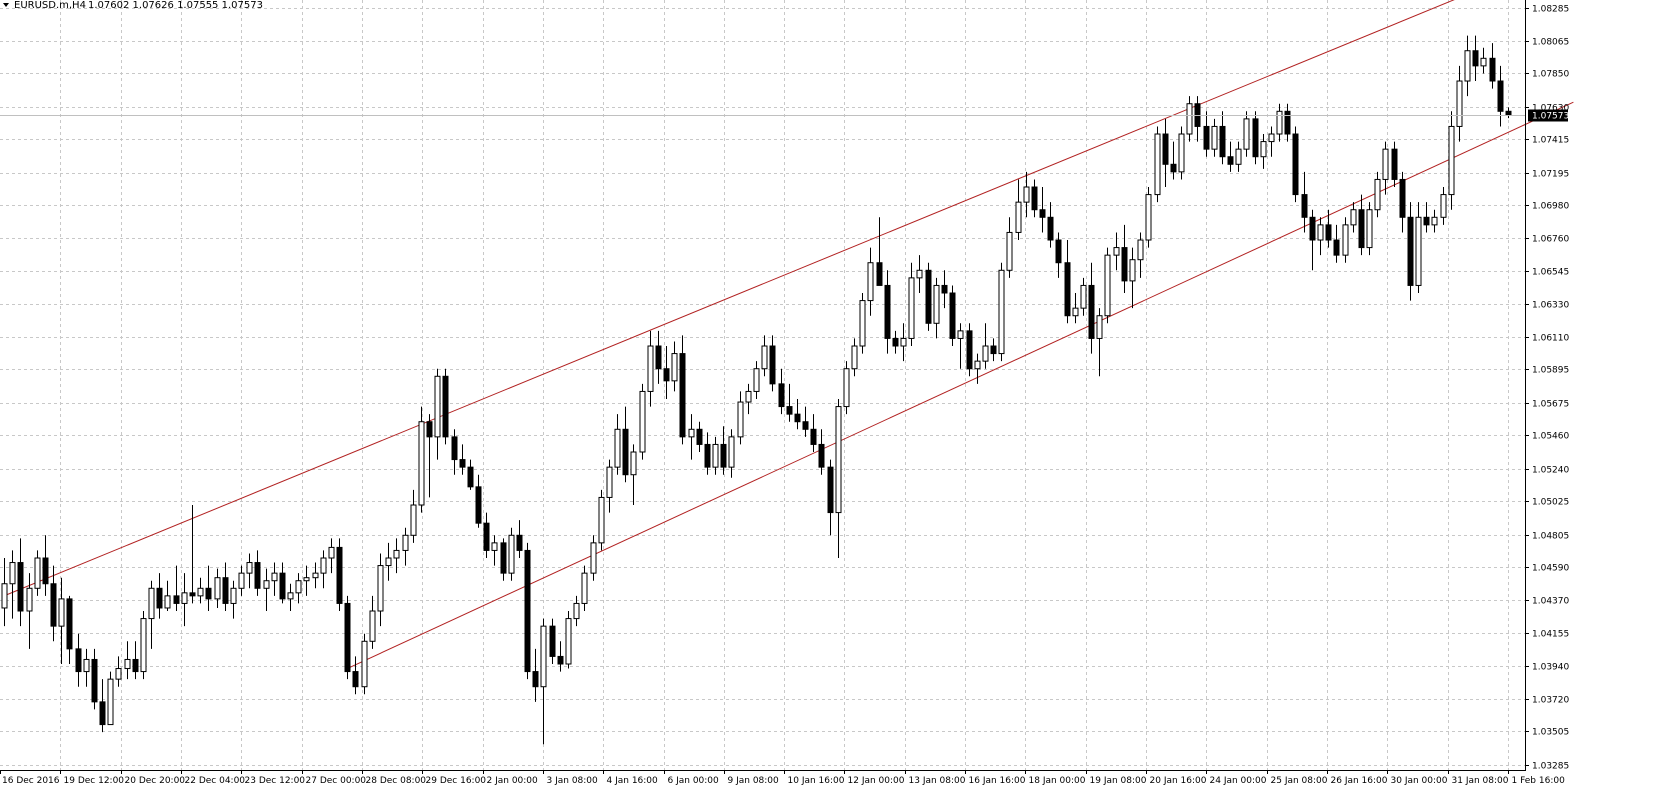 Image resolution: width=1664 pixels, height=790 pixels. I want to click on time-tick-label: 18 Jan 00:00, so click(1057, 781).